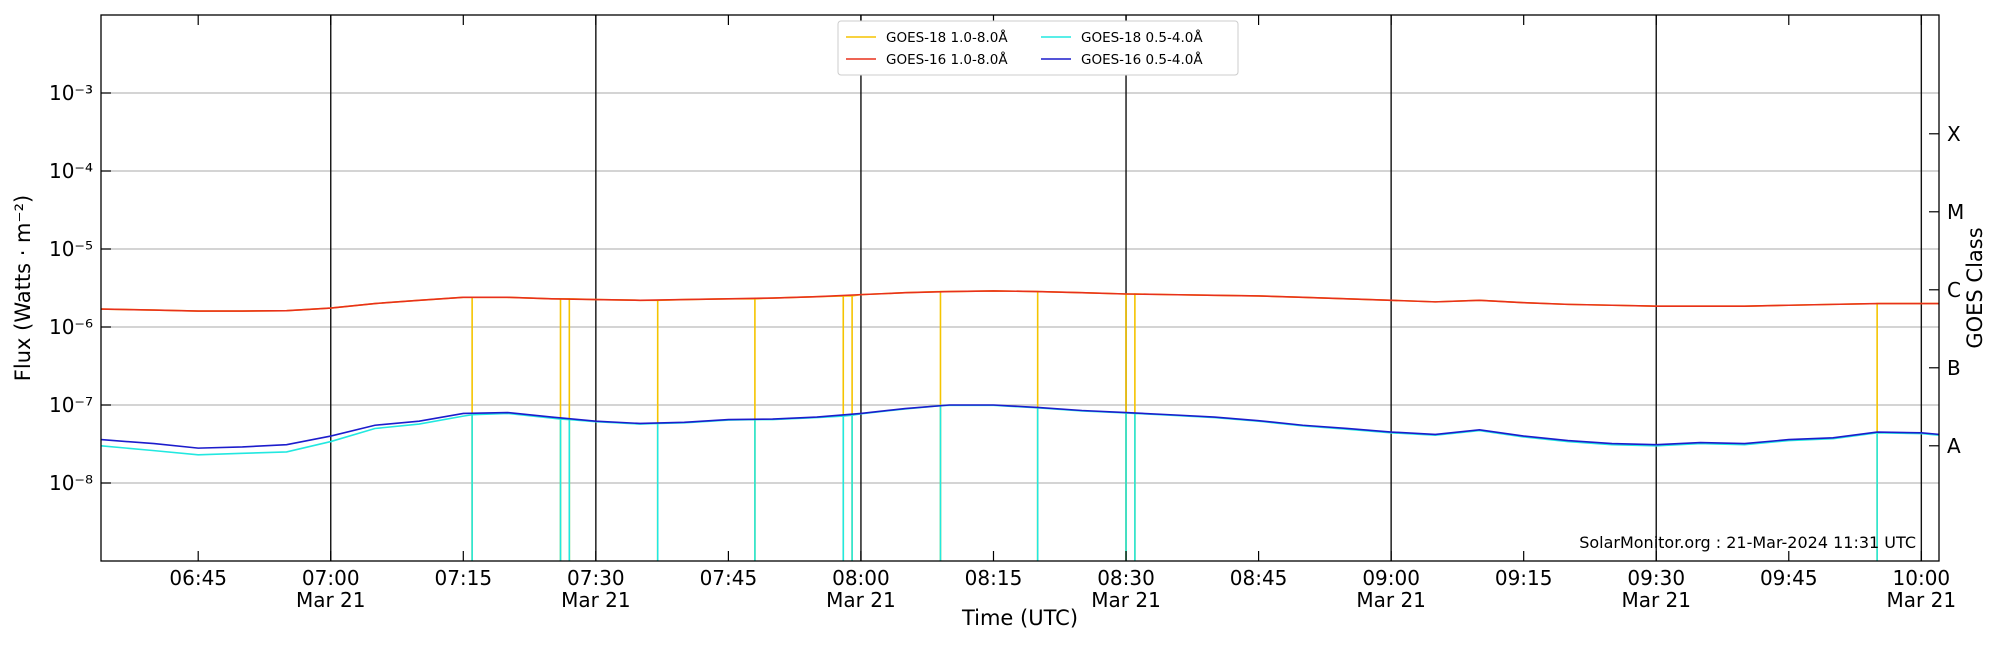  Describe the element at coordinates (1656, 589) in the screenshot. I see `x-tick-label: 09:30 Mar 21` at that location.